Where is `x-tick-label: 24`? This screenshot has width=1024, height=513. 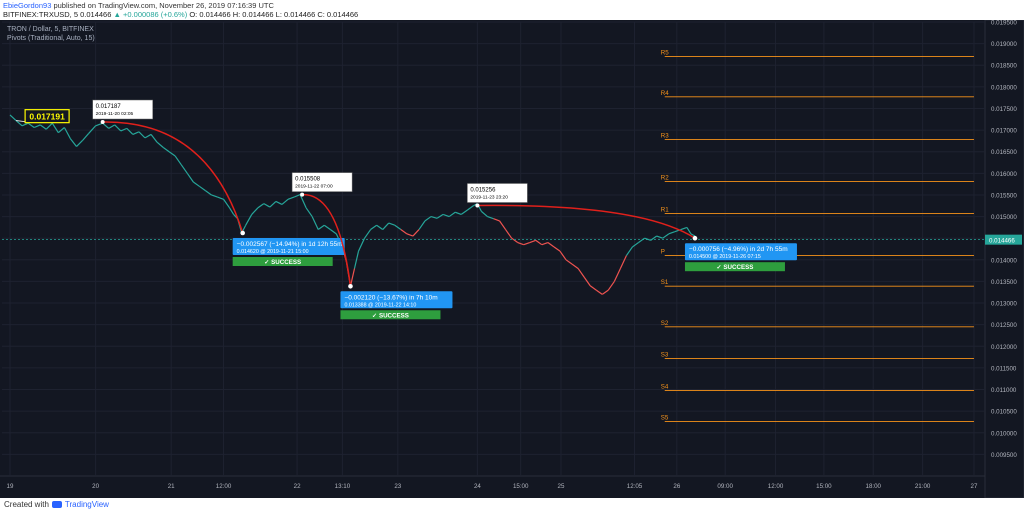 x-tick-label: 24 is located at coordinates (477, 486).